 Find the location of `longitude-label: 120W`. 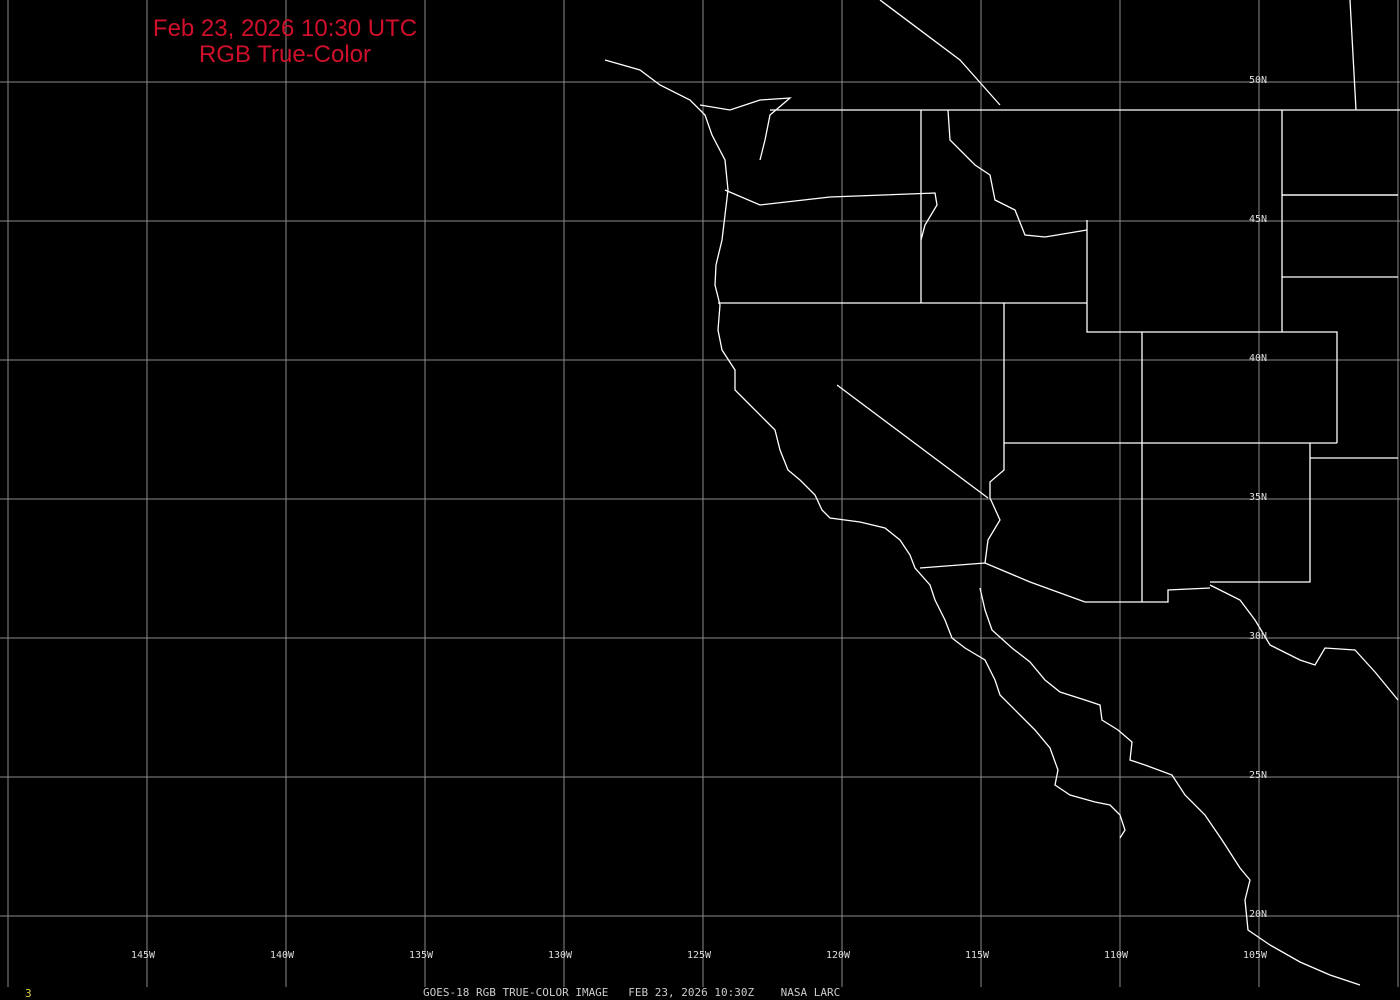

longitude-label: 120W is located at coordinates (838, 955).